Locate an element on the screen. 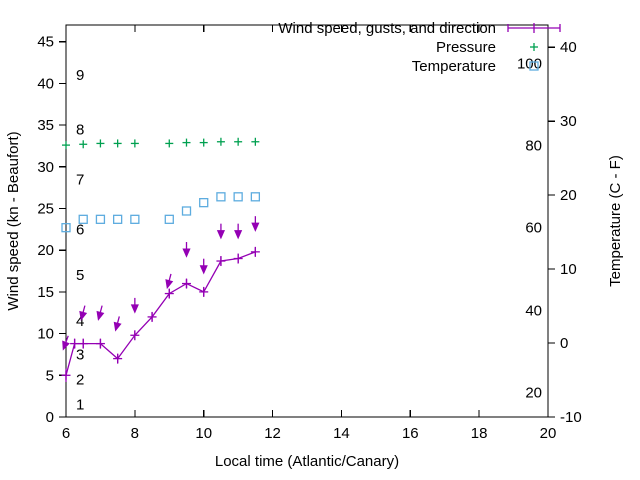 This screenshot has width=640, height=480. y2-tick-label: 10 is located at coordinates (568, 269).